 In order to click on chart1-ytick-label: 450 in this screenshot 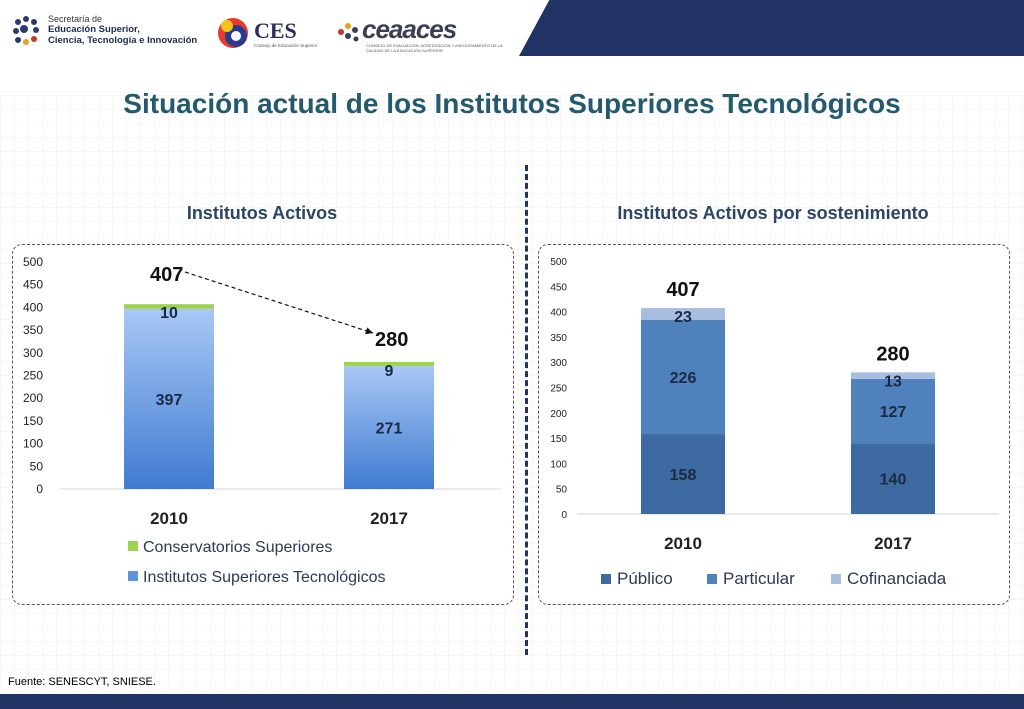, I will do `click(33, 285)`.